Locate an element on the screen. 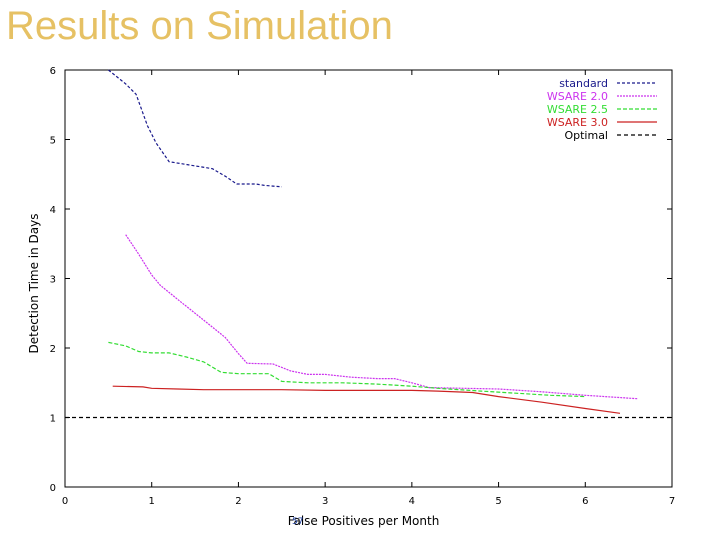  x-tick-label: 7 is located at coordinates (672, 501).